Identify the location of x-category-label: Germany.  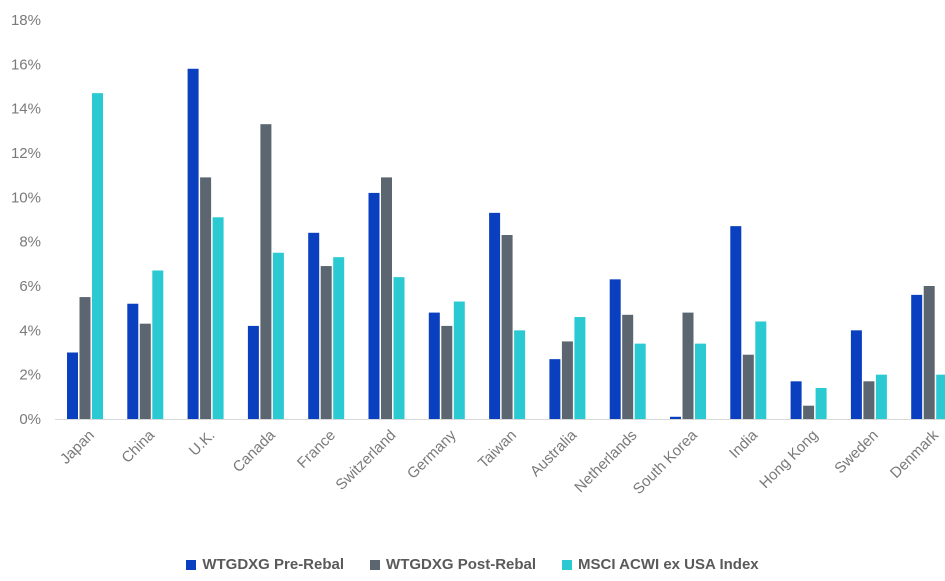
(432, 454).